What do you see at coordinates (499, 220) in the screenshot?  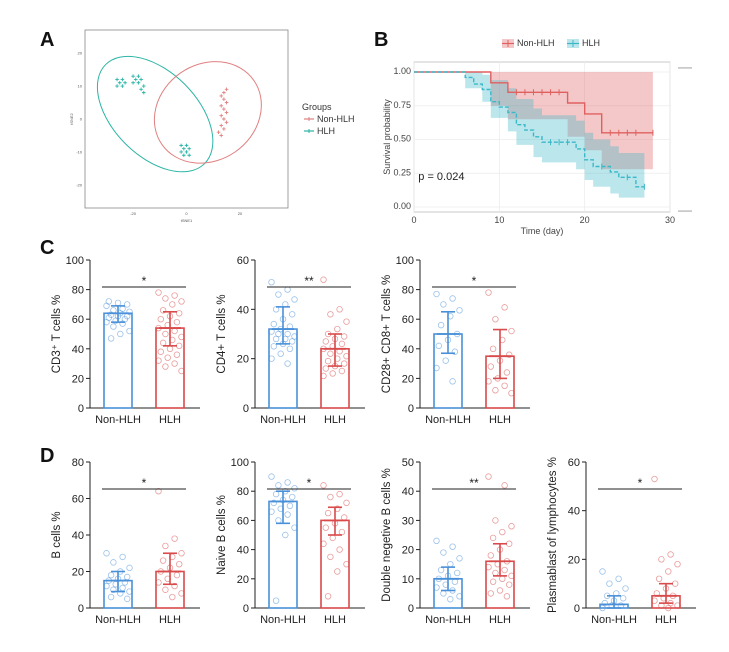 I see `km-xtick: 10` at bounding box center [499, 220].